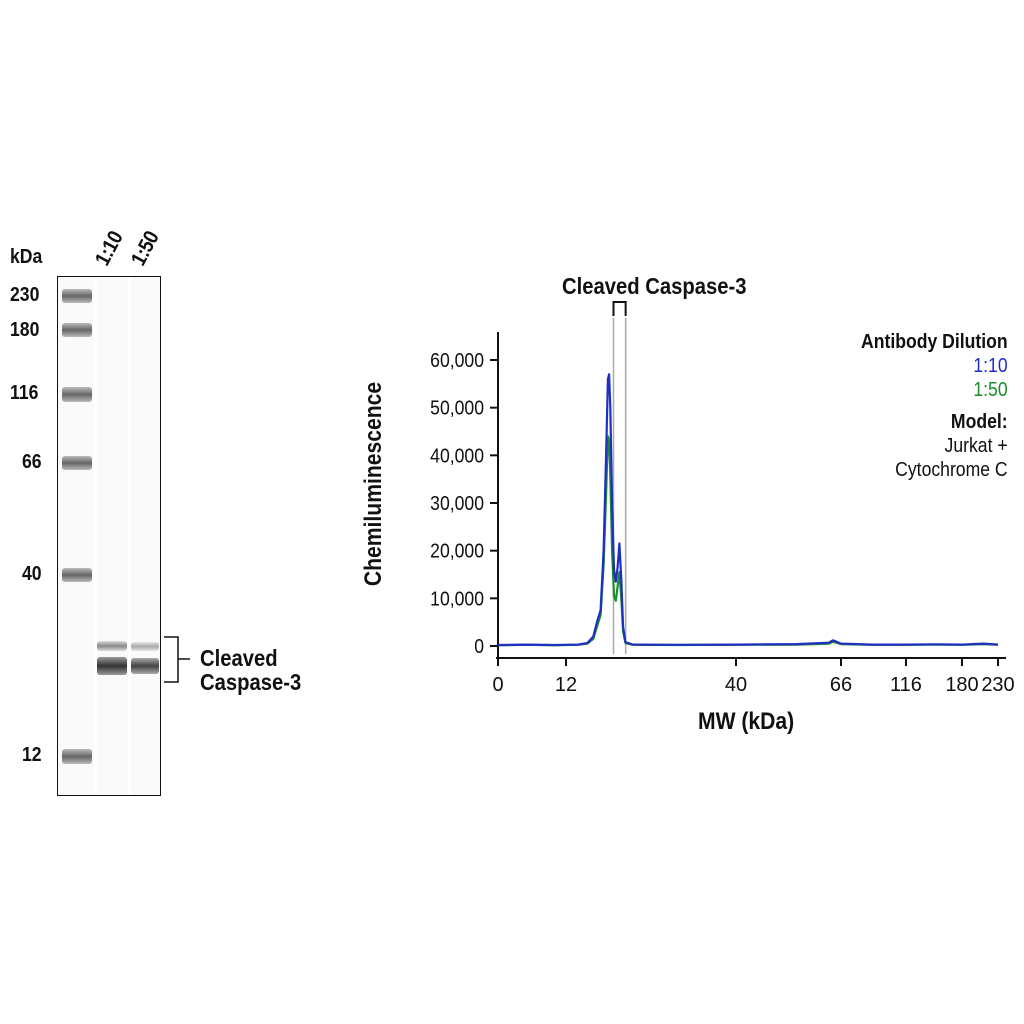  What do you see at coordinates (457, 455) in the screenshot?
I see `y-tick-label: 40,000` at bounding box center [457, 455].